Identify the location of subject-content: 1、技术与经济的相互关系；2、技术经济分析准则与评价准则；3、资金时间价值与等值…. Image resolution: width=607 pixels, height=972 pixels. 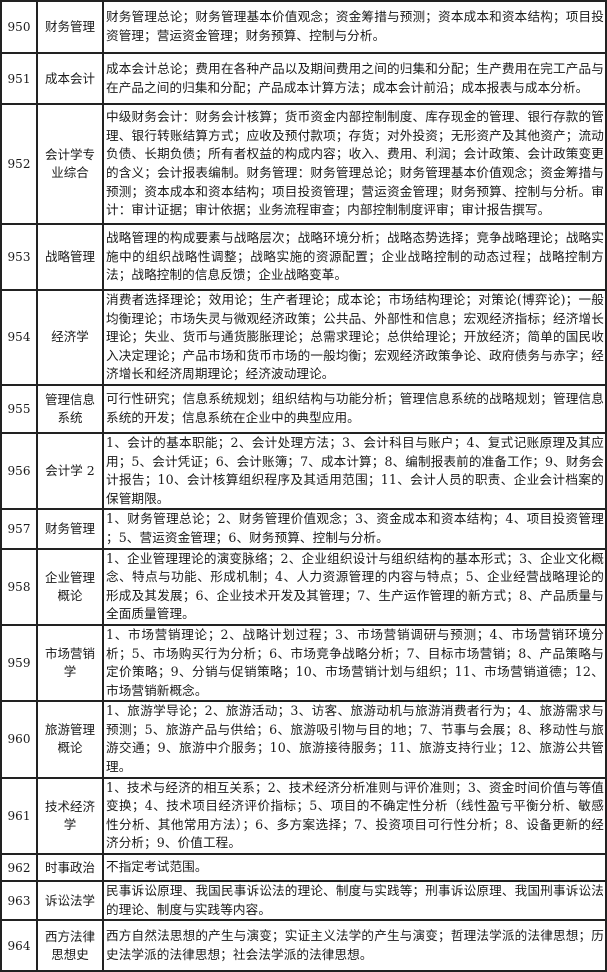
(354, 816).